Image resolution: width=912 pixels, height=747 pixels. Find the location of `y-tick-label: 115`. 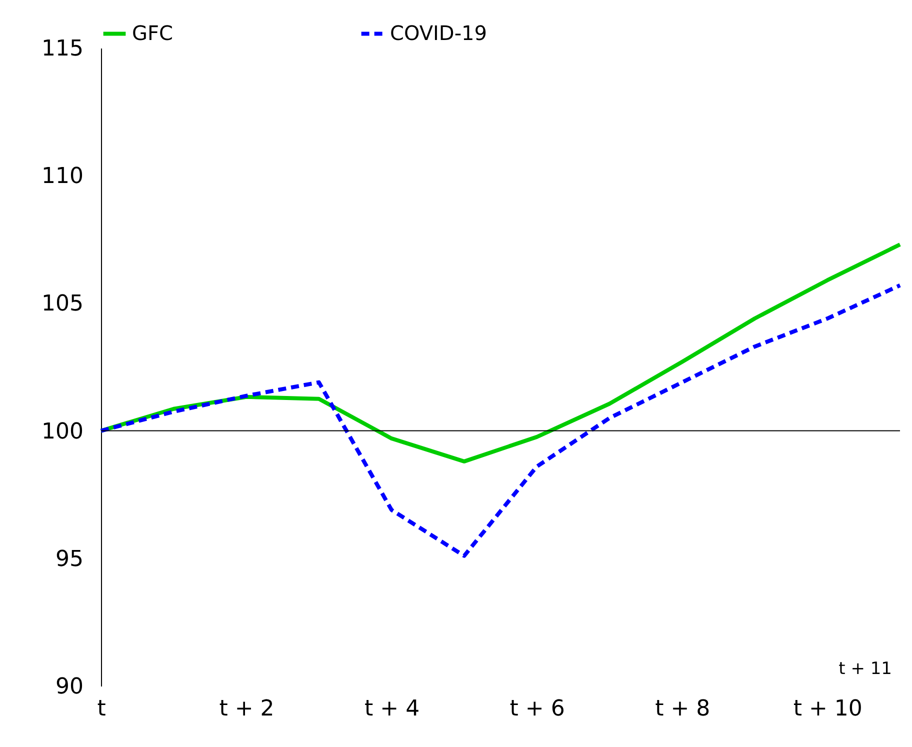

y-tick-label: 115 is located at coordinates (63, 49).